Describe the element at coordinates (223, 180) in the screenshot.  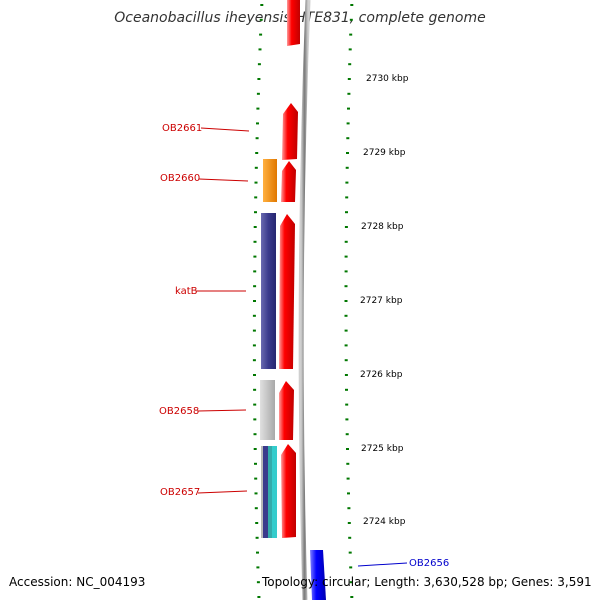
I see `leader-line-ob2660` at that location.